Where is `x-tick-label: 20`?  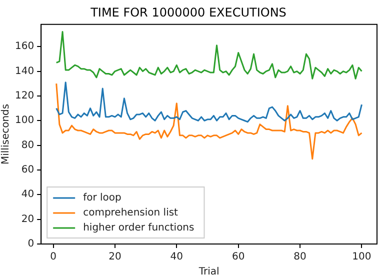
x-tick-label: 20 is located at coordinates (115, 257).